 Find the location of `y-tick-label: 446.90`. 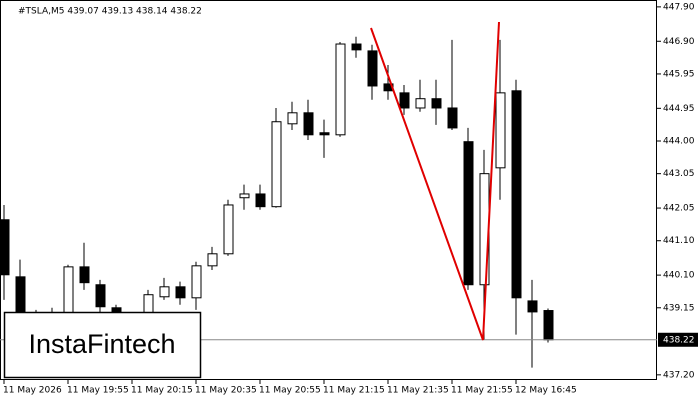

y-tick-label: 446.90 is located at coordinates (679, 42).